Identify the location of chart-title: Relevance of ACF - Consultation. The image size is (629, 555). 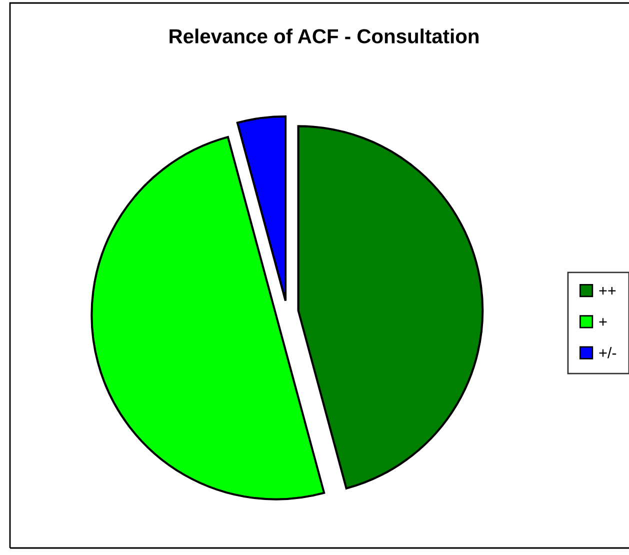
(324, 36).